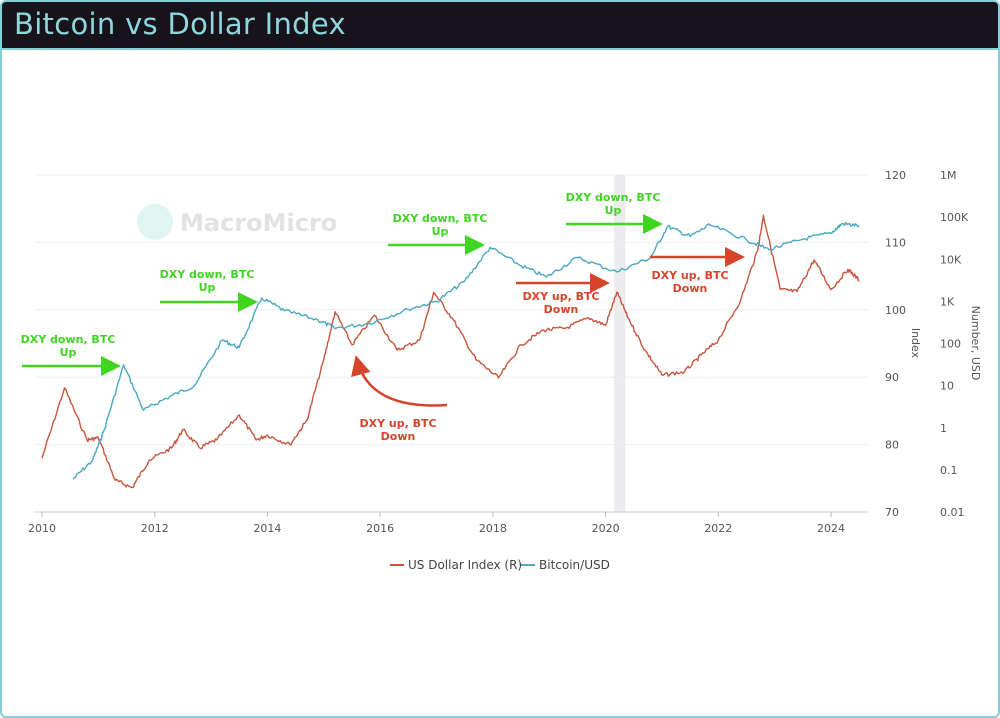 The height and width of the screenshot is (718, 1000). What do you see at coordinates (951, 259) in the screenshot?
I see `right-axis-tick: 10K` at bounding box center [951, 259].